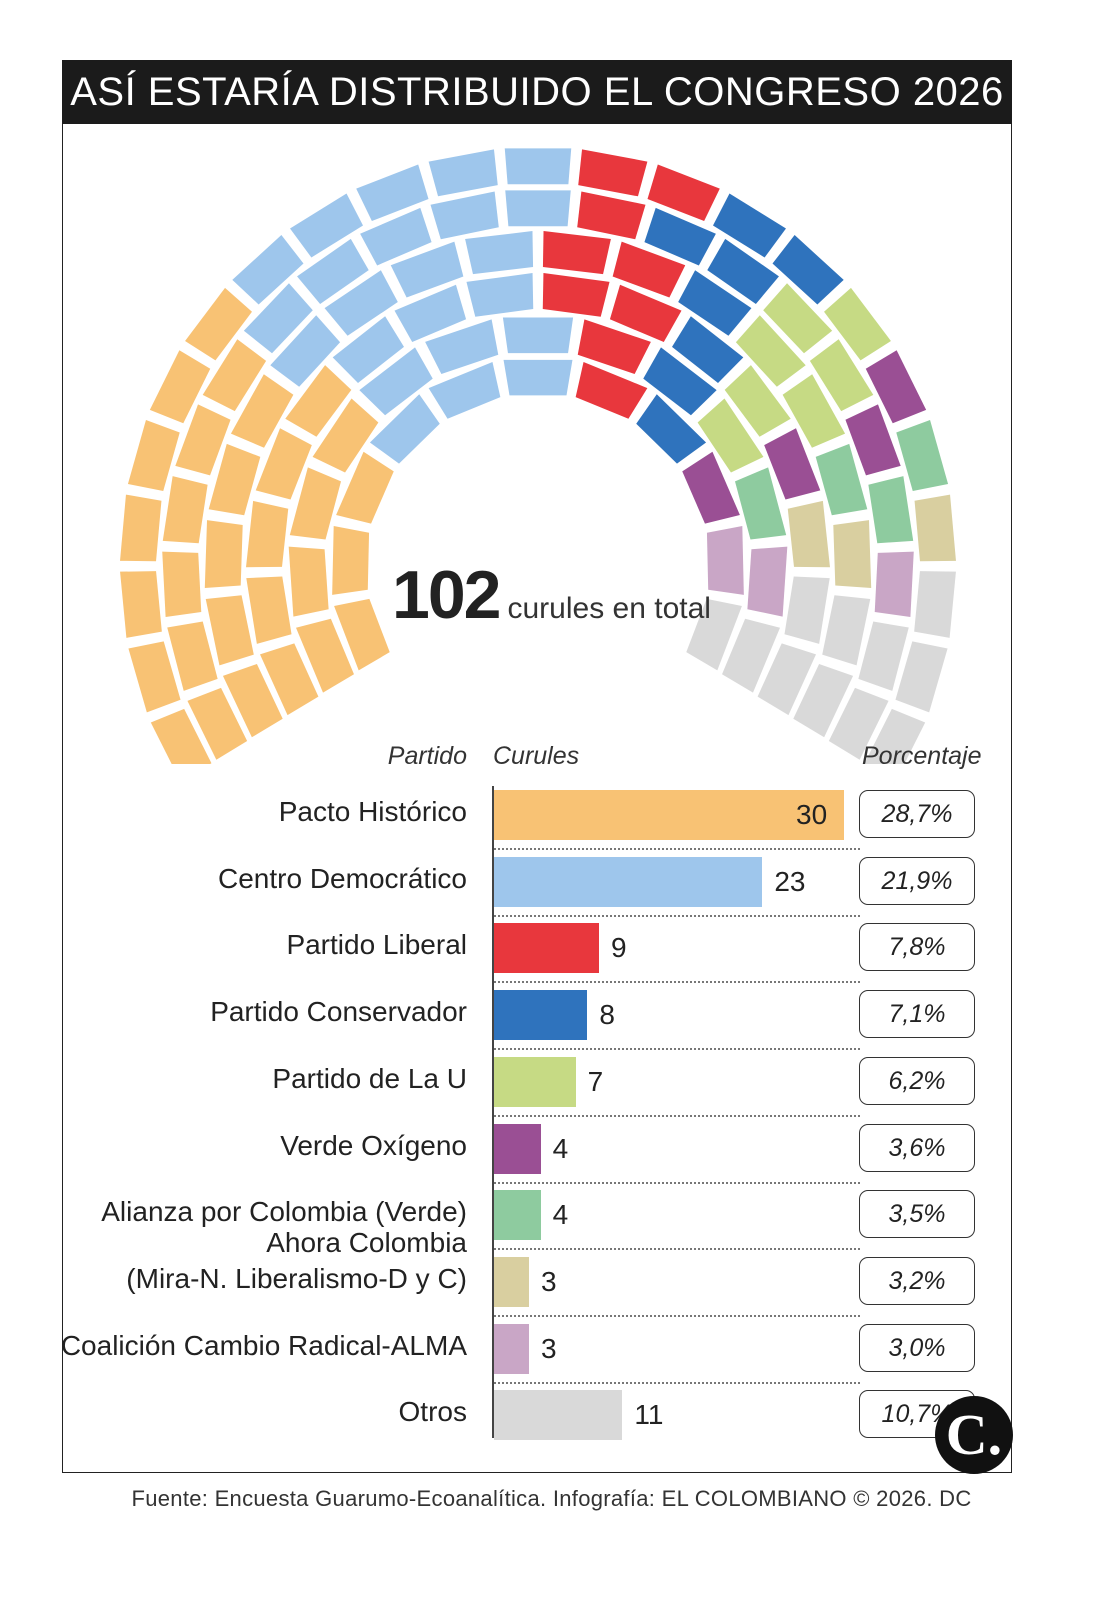 This screenshot has height=1600, width=1103. I want to click on party-name: Partido Liberal, so click(376, 945).